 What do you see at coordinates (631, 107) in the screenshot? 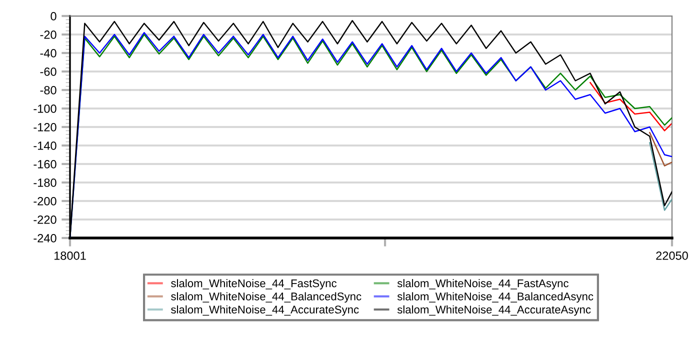
I see `line-series` at bounding box center [631, 107].